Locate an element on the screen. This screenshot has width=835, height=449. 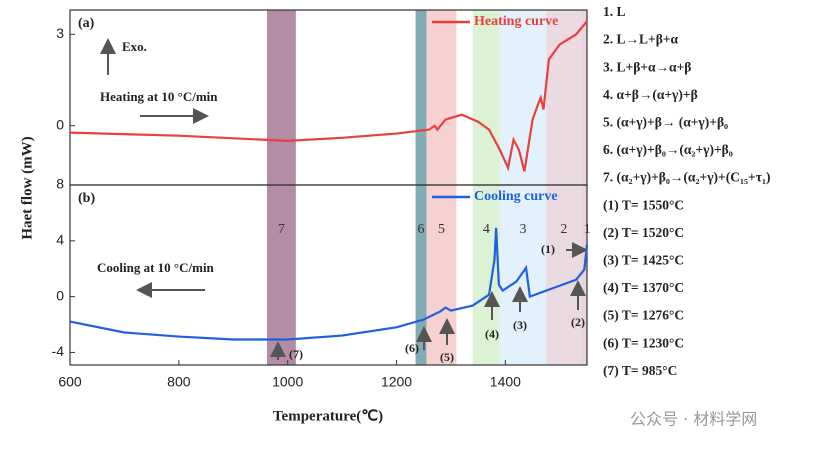
phase-list-item: 1. L is located at coordinates (614, 11).